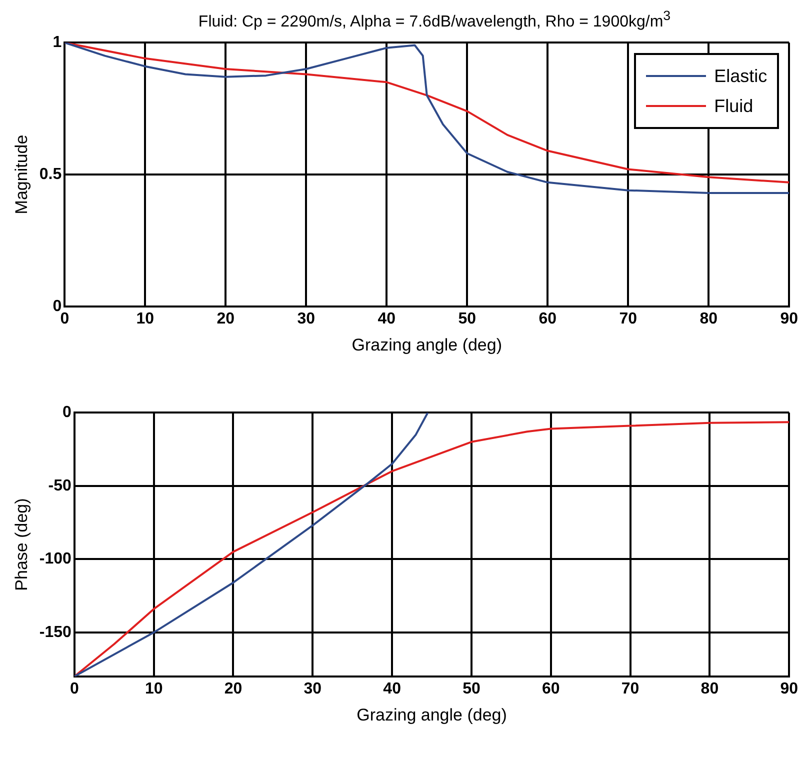 This screenshot has height=772, width=809. What do you see at coordinates (50, 174) in the screenshot?
I see `y-tick-label: 0.5` at bounding box center [50, 174].